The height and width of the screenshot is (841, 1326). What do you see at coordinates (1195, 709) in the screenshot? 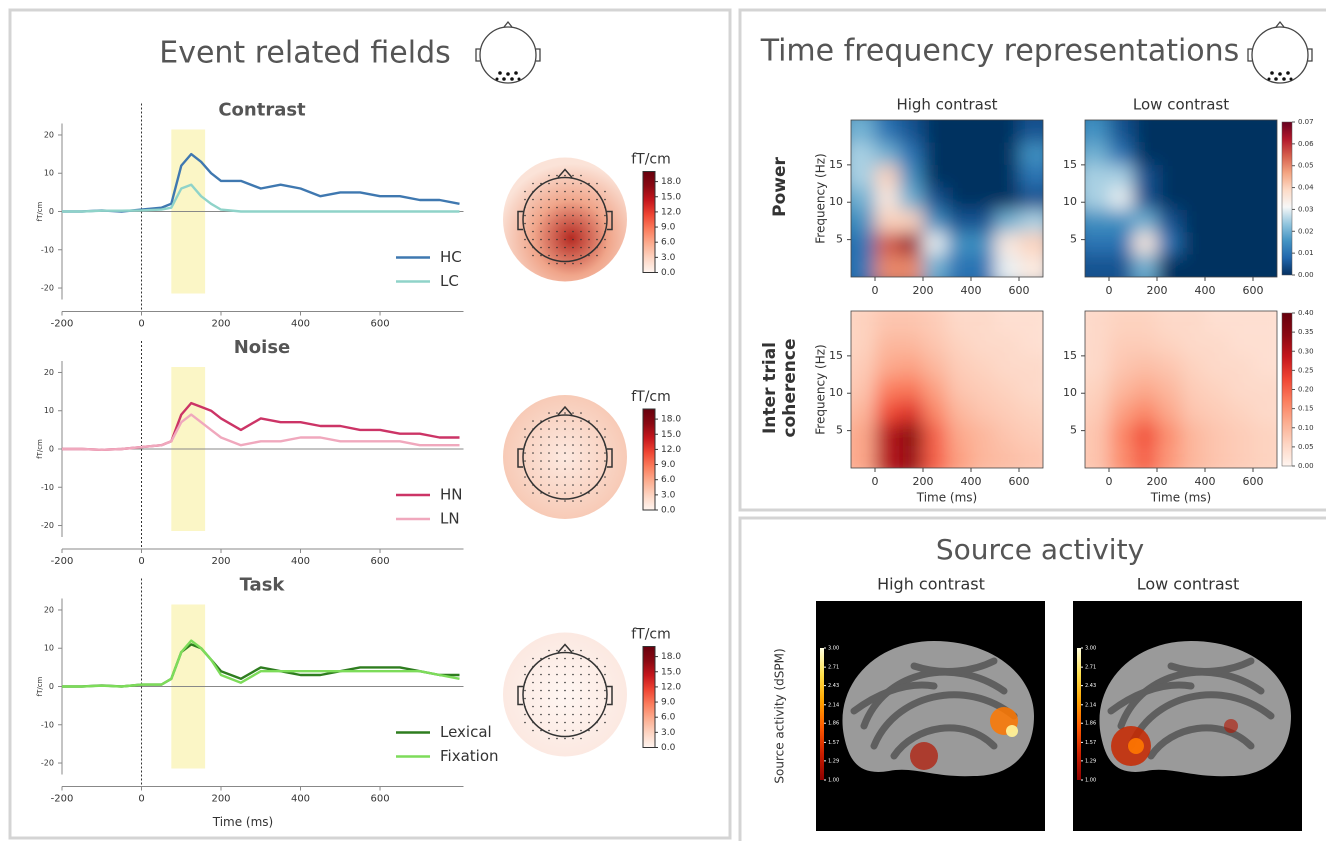
I see `brain` at bounding box center [1195, 709].